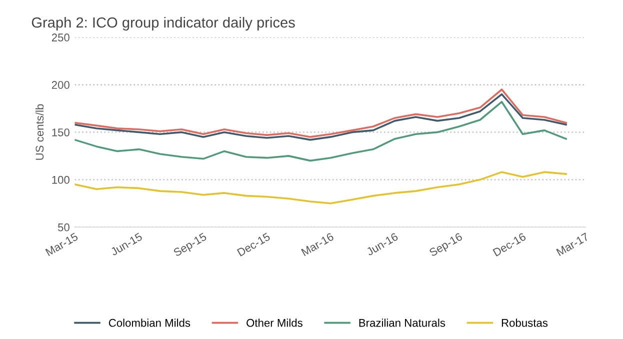  Describe the element at coordinates (274, 322) in the screenshot. I see `legend-label: Other Milds` at that location.